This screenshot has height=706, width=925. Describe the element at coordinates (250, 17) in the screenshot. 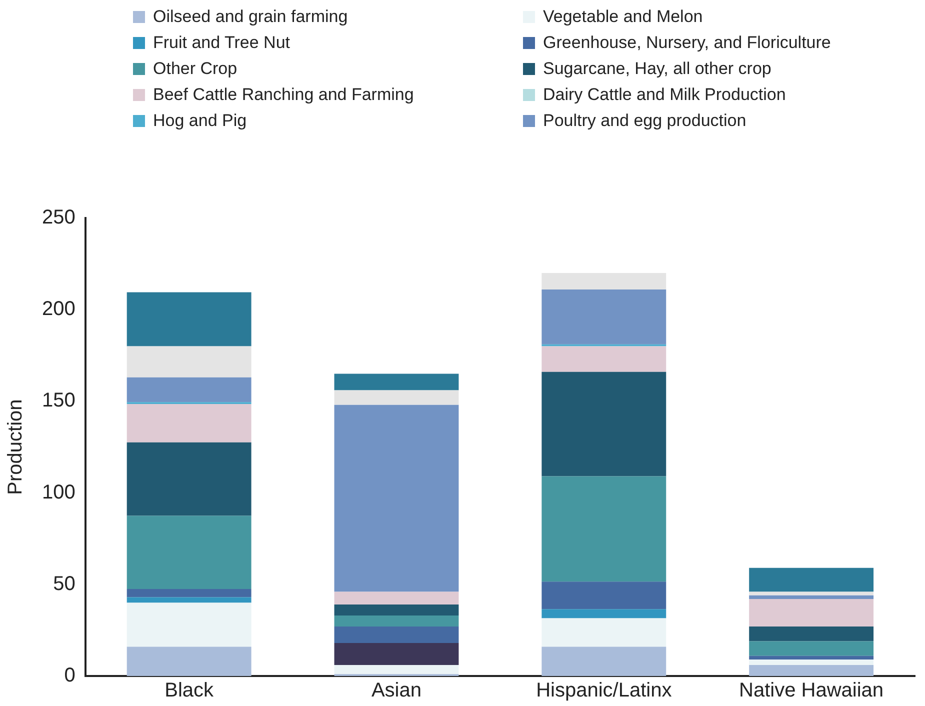

I see `legend-label: Oilseed and grain farming` at that location.